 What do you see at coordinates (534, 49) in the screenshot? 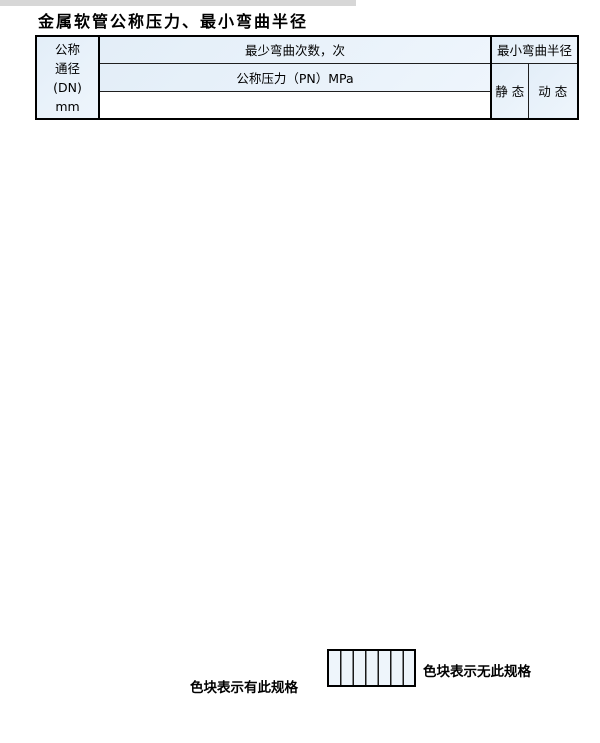
I see `header-min-bend-radius: 最小弯曲半径` at bounding box center [534, 49].